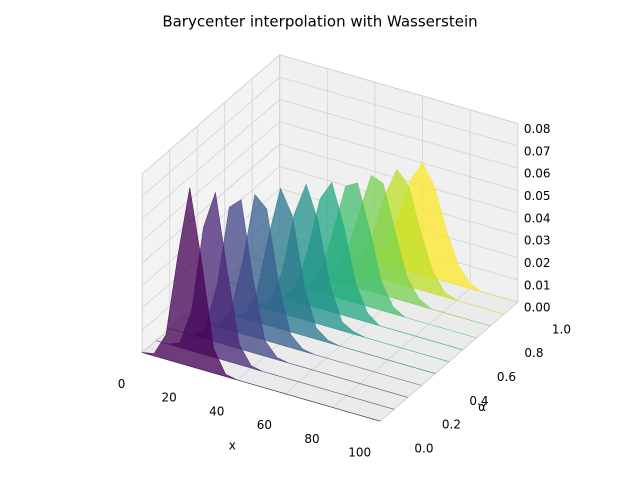 Image resolution: width=640 pixels, height=480 pixels. What do you see at coordinates (537, 263) in the screenshot?
I see `z-tick-label: 0.02` at bounding box center [537, 263].